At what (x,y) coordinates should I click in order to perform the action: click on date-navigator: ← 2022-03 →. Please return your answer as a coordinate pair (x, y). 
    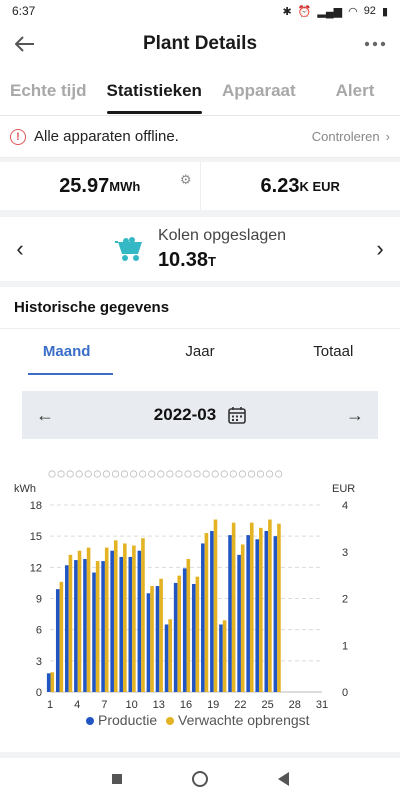
    Looking at the image, I should click on (200, 415).